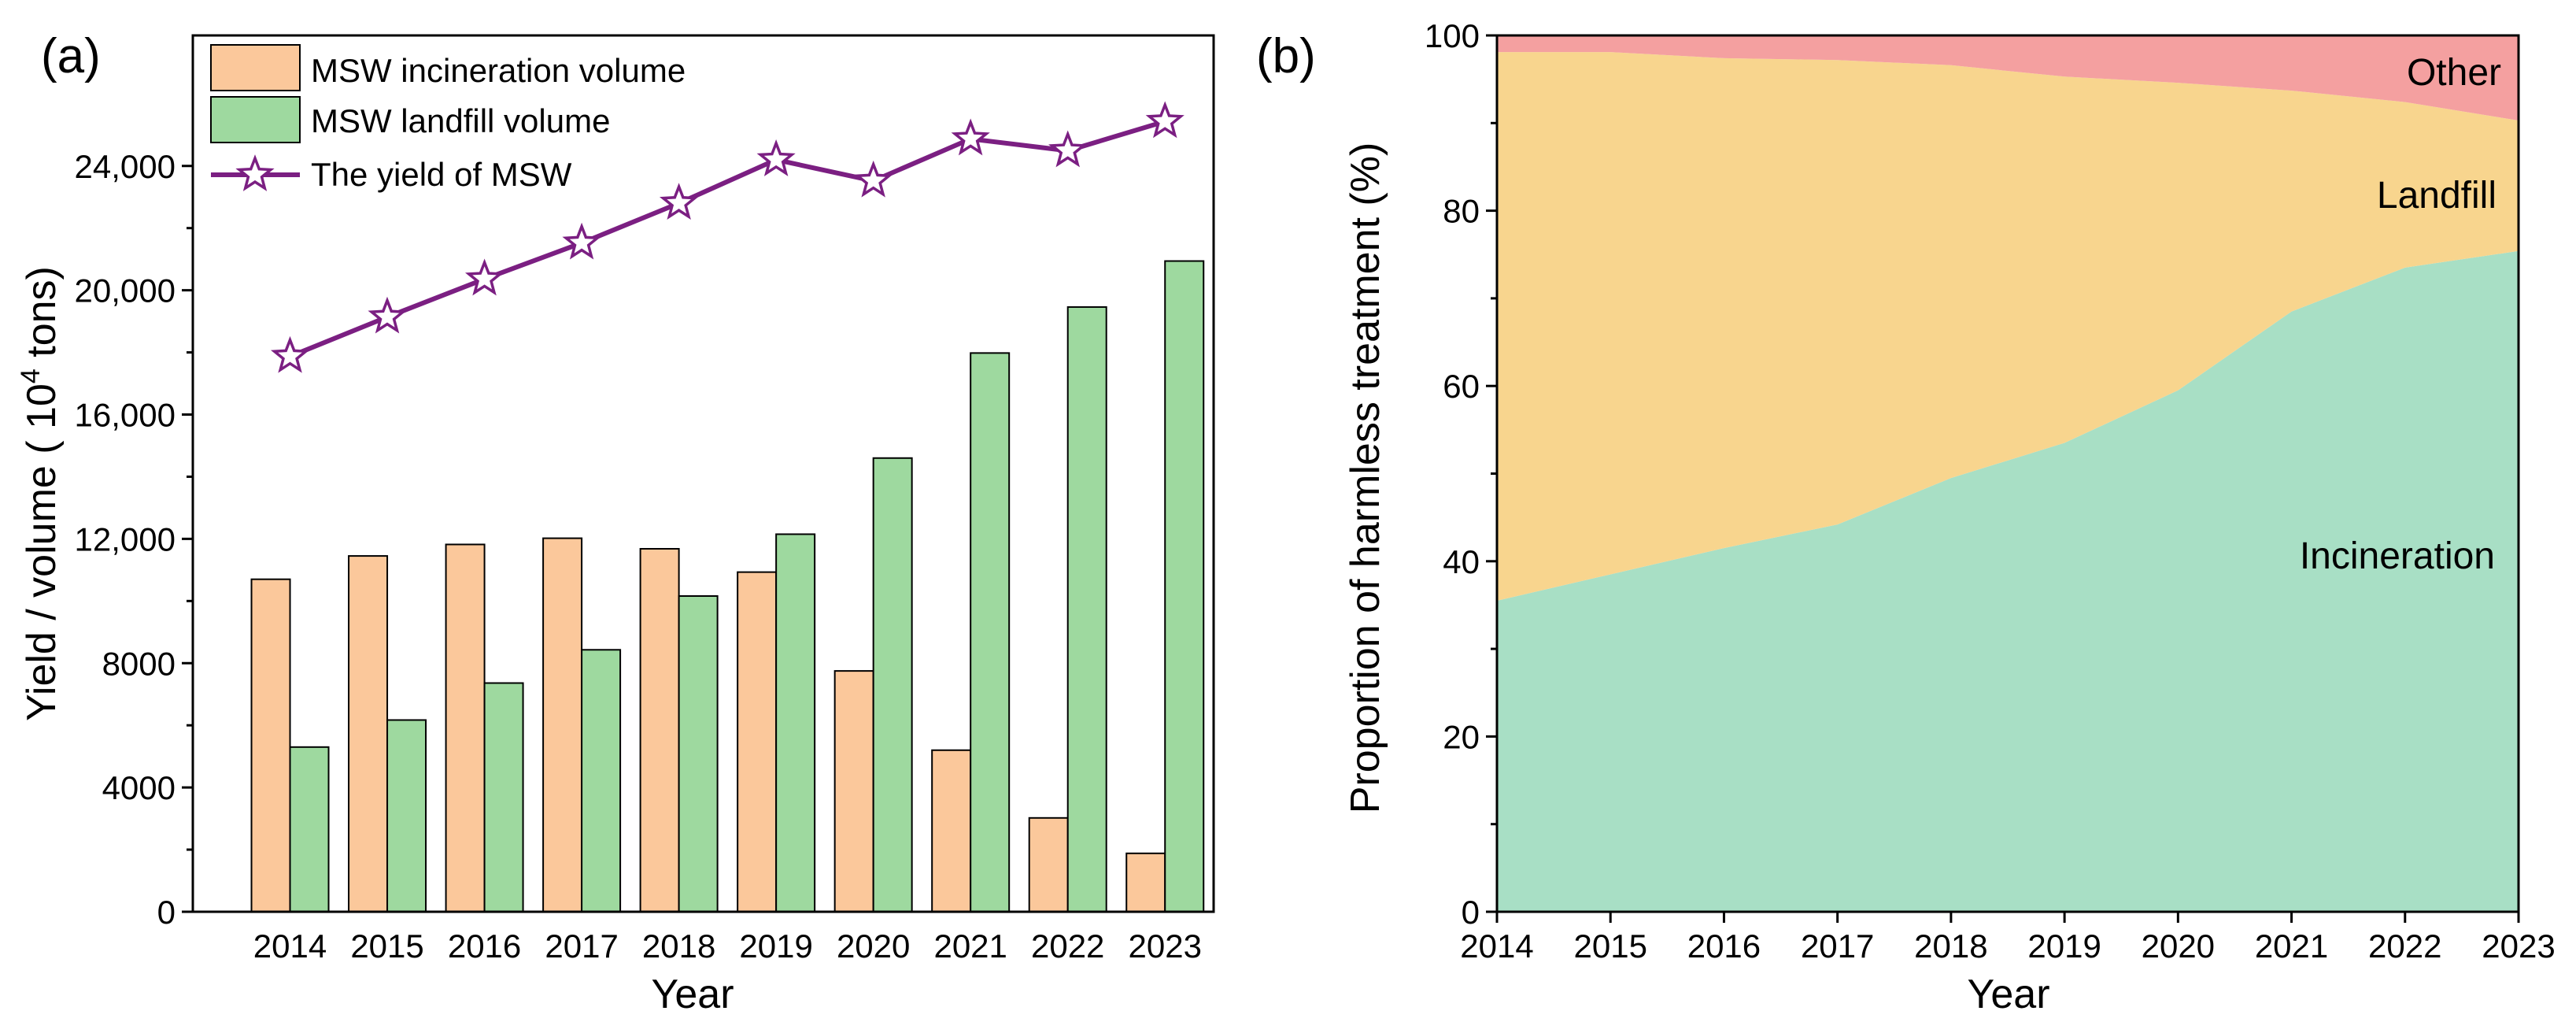 The width and height of the screenshot is (2576, 1022). What do you see at coordinates (990, 632) in the screenshot?
I see `landfill-bar-2021` at bounding box center [990, 632].